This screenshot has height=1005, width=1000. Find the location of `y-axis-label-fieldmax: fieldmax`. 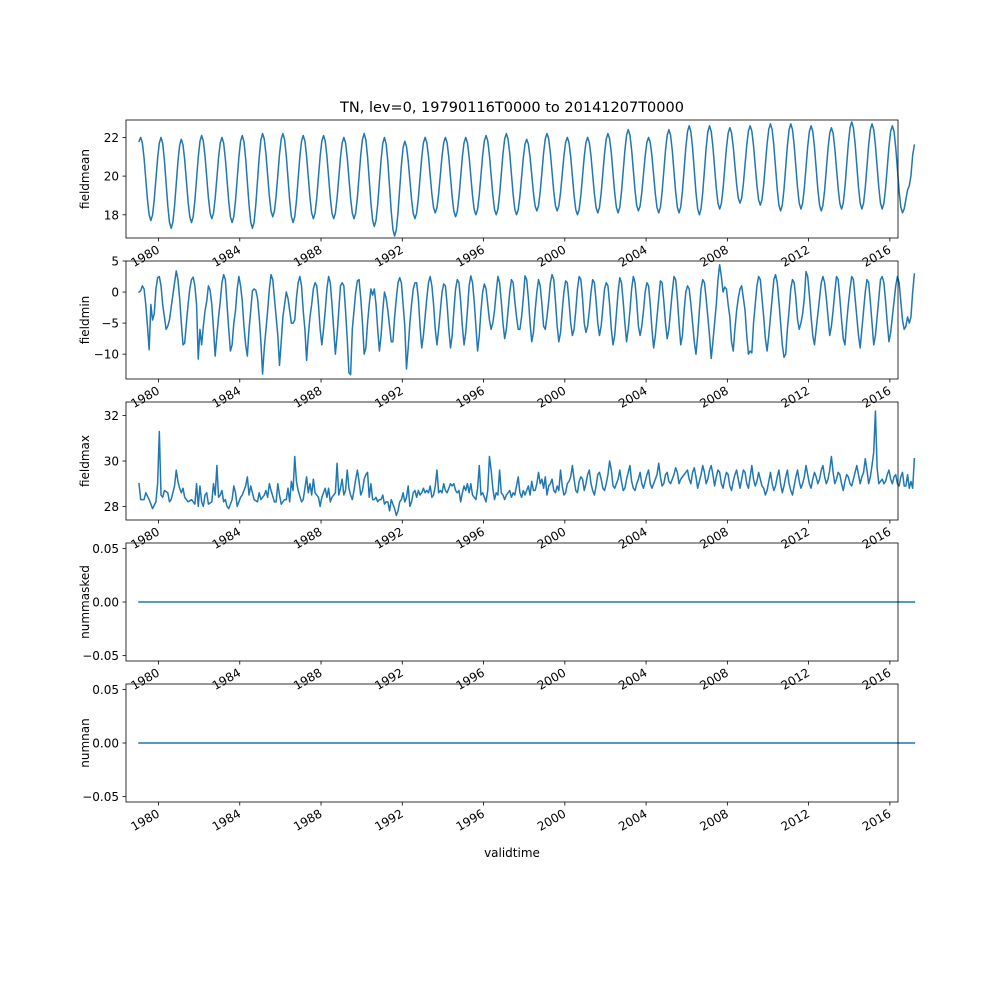

y-axis-label-fieldmax: fieldmax is located at coordinates (85, 461).